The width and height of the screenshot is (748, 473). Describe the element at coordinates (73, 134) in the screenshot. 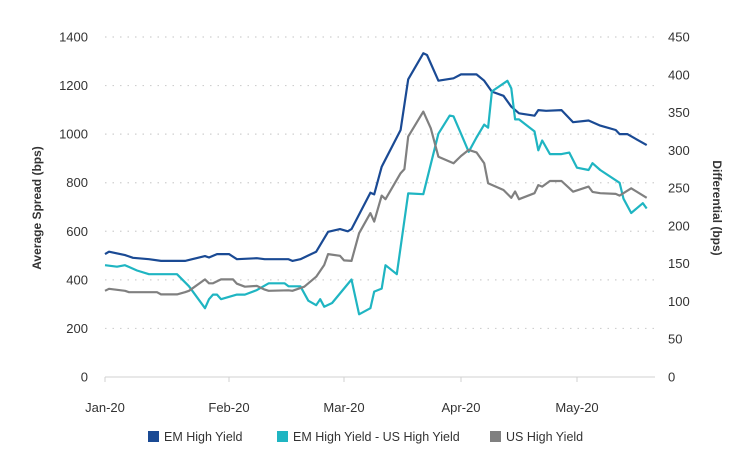

I see `y-tick-label: 1000` at that location.